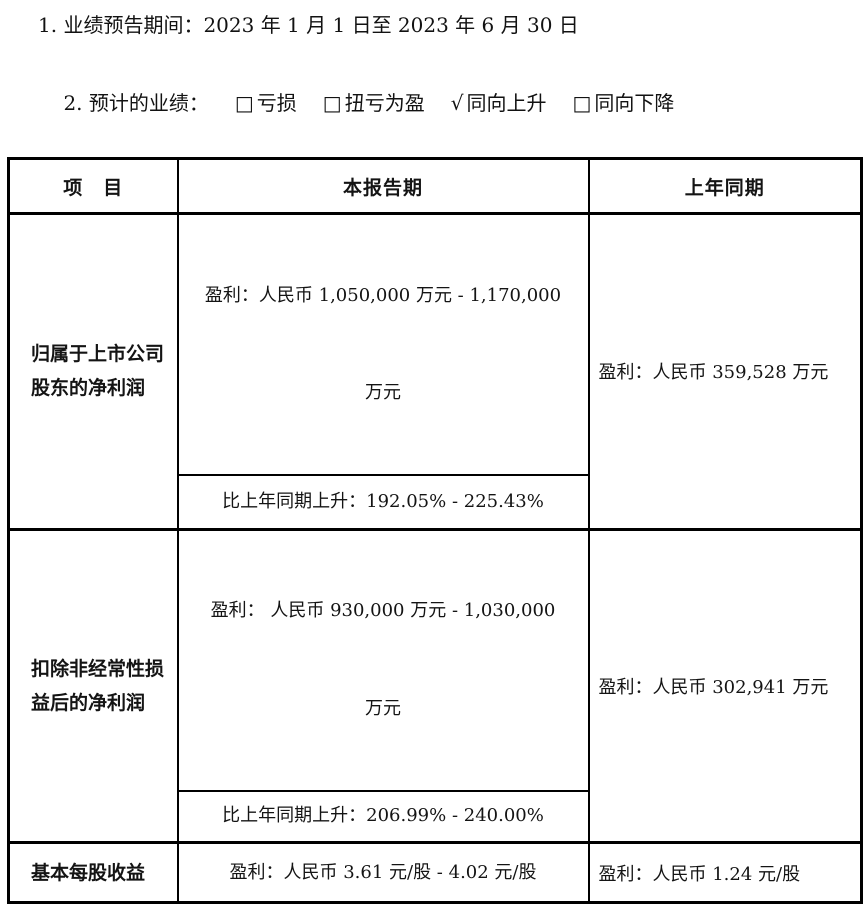 Image resolution: width=866 pixels, height=904 pixels. I want to click on option-same-direction-down: □ 同向下降, so click(623, 103).